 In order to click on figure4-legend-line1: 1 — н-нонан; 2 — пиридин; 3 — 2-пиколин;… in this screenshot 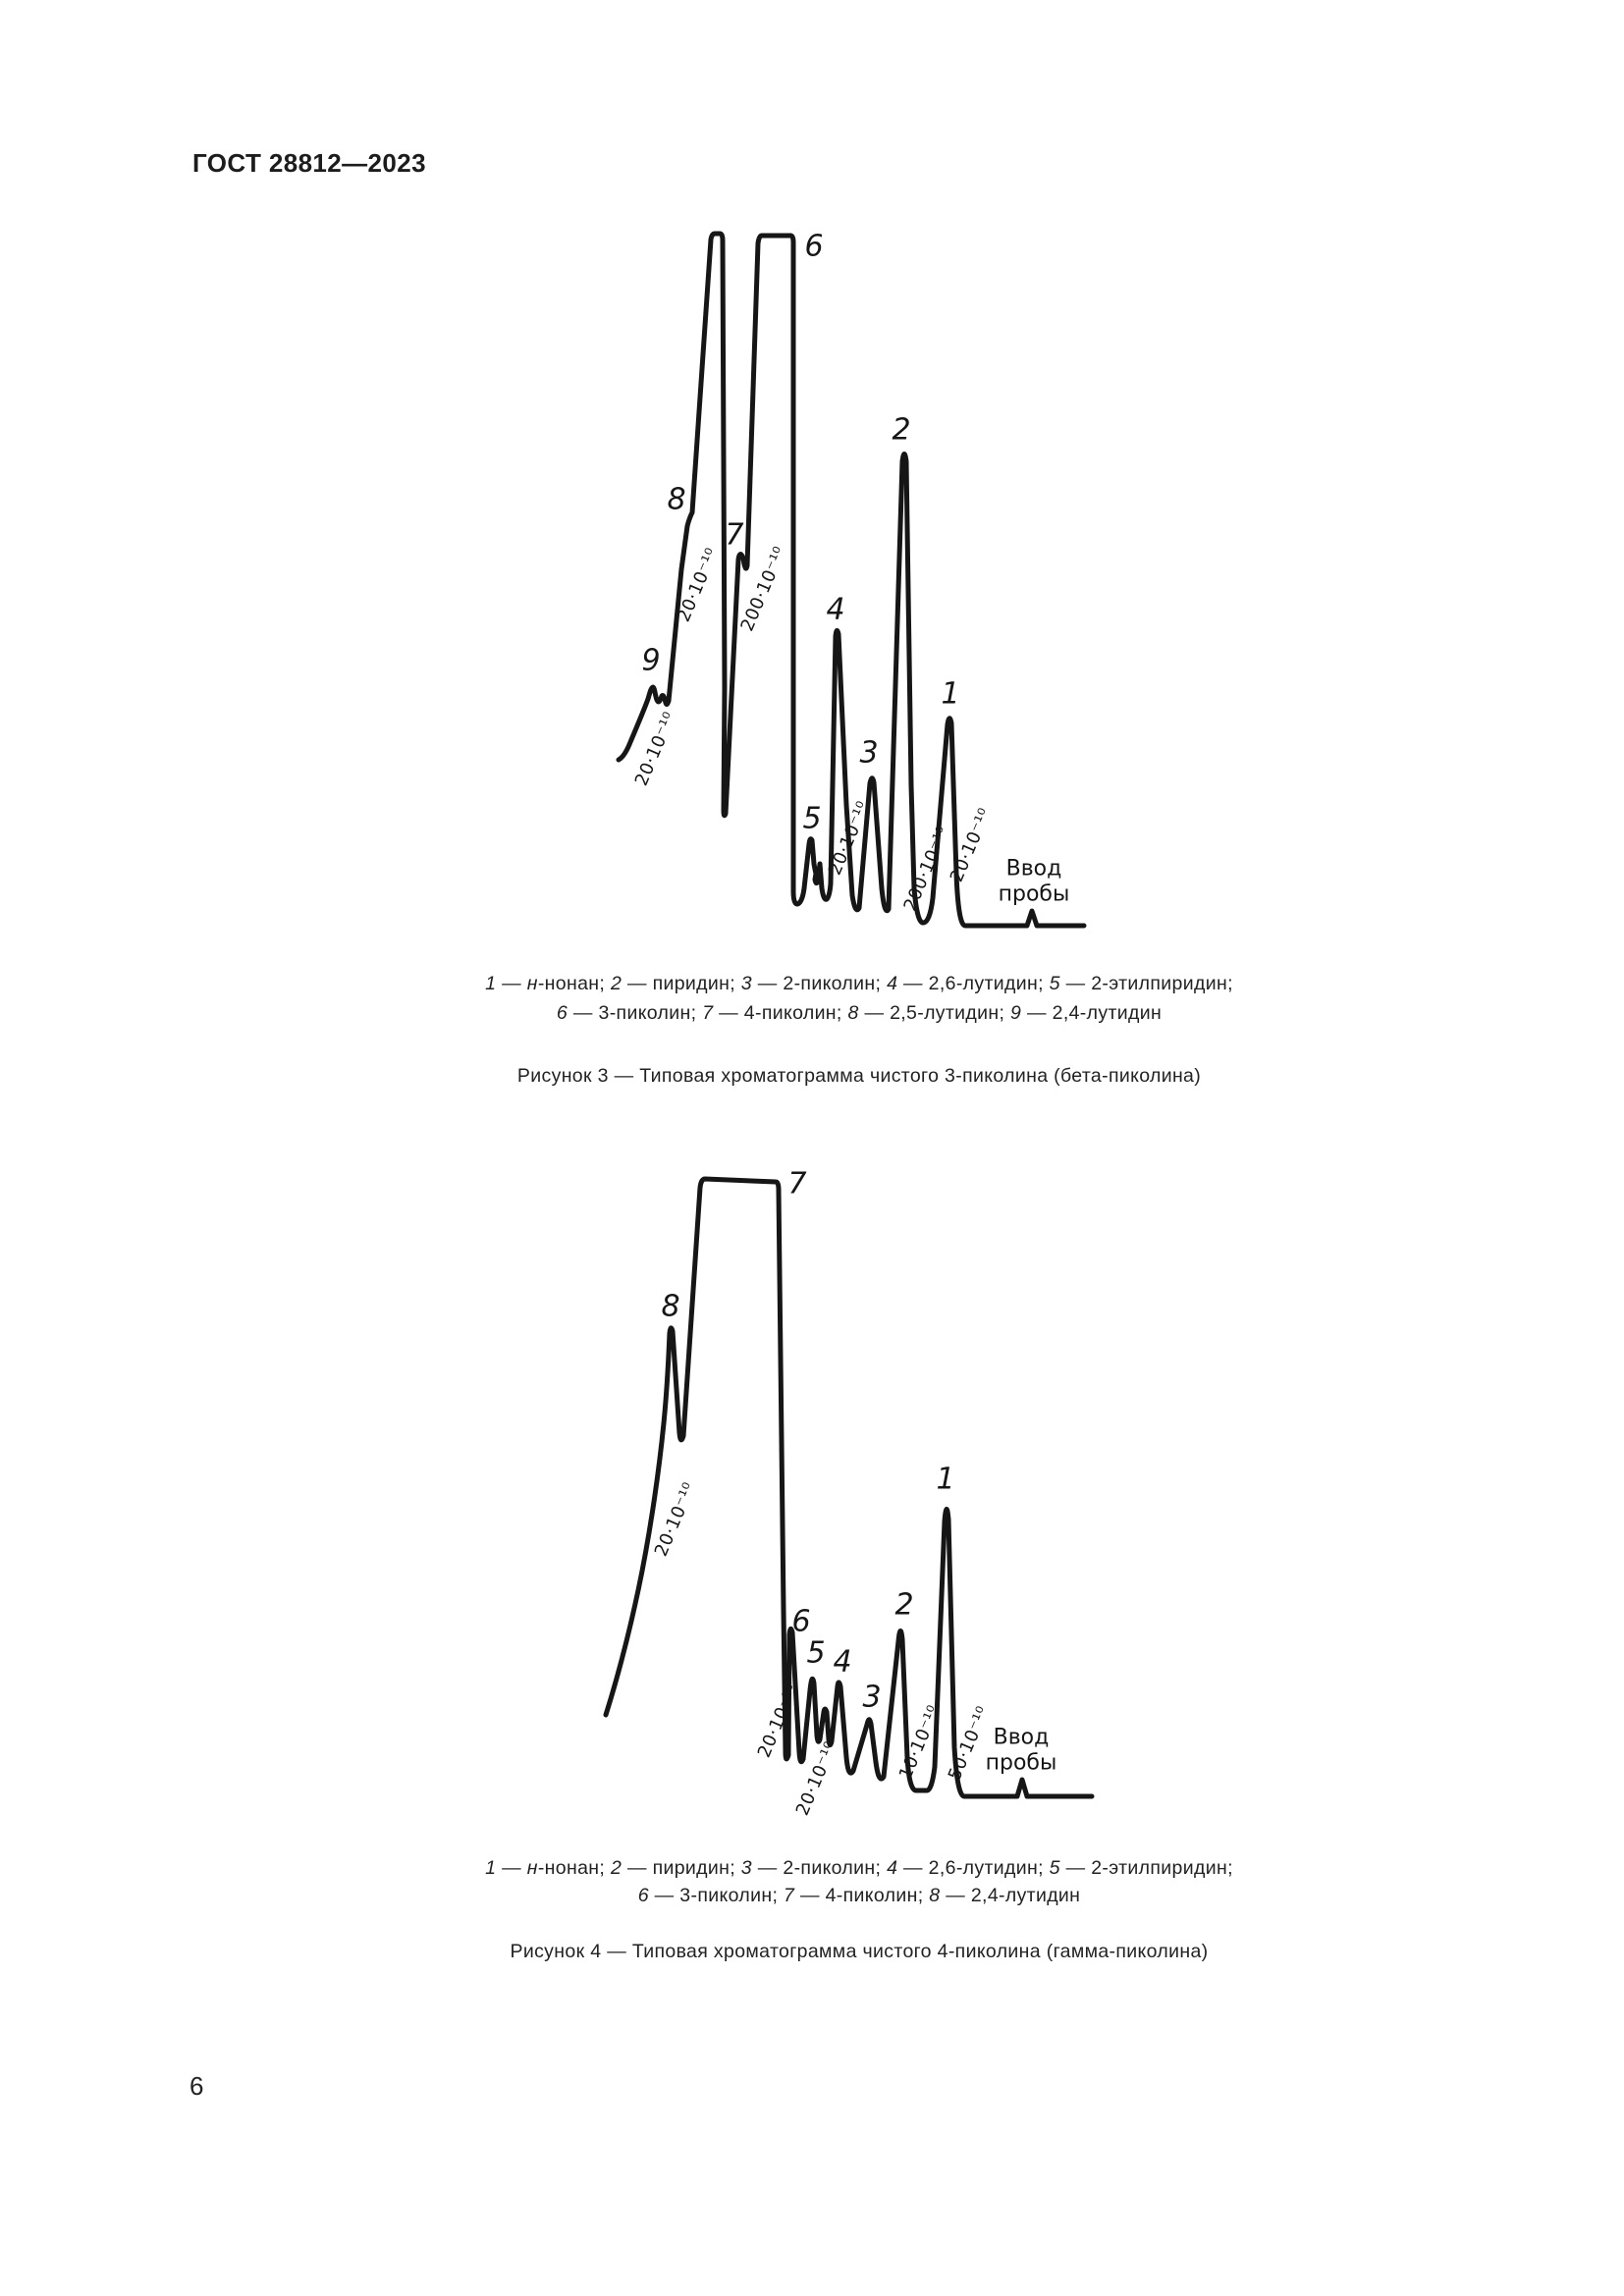, I will do `click(859, 1869)`.